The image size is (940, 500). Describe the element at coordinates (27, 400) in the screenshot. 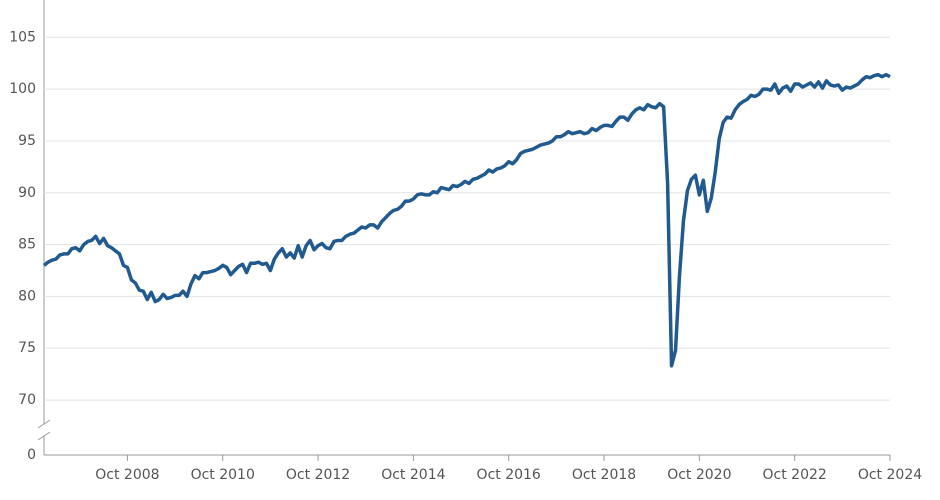

I see `y-tick-label: 70` at that location.